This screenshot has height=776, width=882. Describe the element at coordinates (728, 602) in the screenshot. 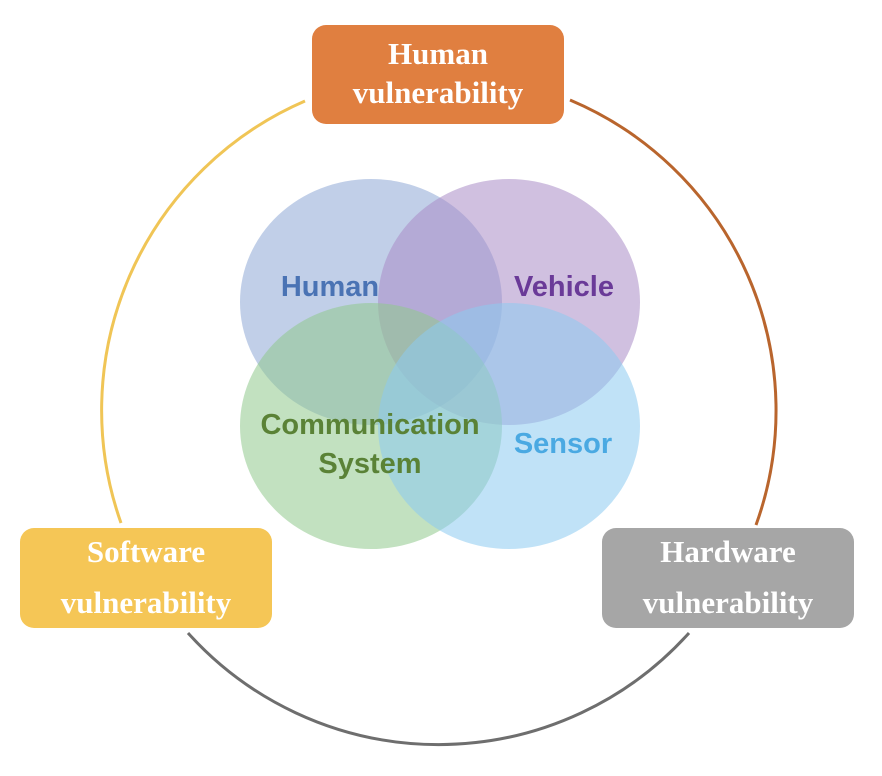

I see `hardware-vulnerability-line2: vulnerability` at that location.